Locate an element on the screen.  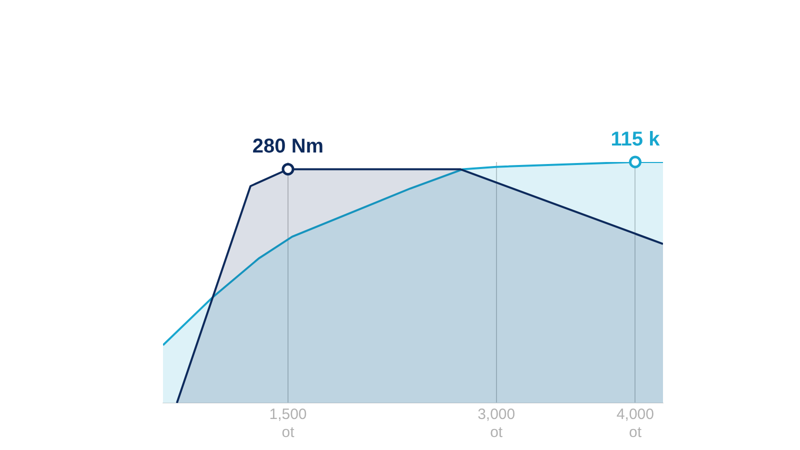
x-tick-label: 1,500 ot is located at coordinates (288, 424).